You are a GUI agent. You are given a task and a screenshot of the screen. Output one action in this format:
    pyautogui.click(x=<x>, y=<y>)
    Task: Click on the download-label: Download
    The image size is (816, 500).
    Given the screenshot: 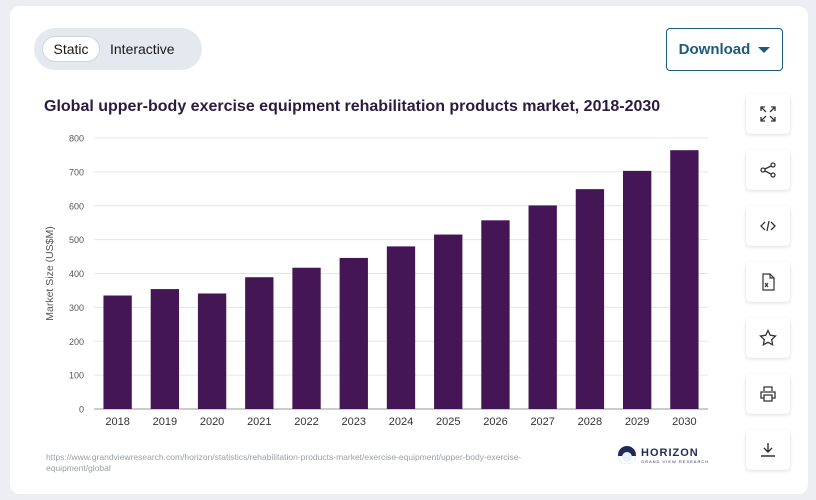 What is the action you would take?
    pyautogui.click(x=714, y=49)
    